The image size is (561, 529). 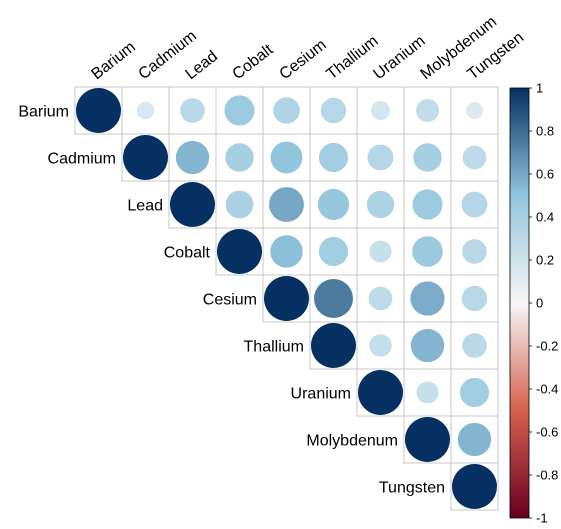 What do you see at coordinates (474, 110) in the screenshot?
I see `correlation-circle-barium-tungsten` at bounding box center [474, 110].